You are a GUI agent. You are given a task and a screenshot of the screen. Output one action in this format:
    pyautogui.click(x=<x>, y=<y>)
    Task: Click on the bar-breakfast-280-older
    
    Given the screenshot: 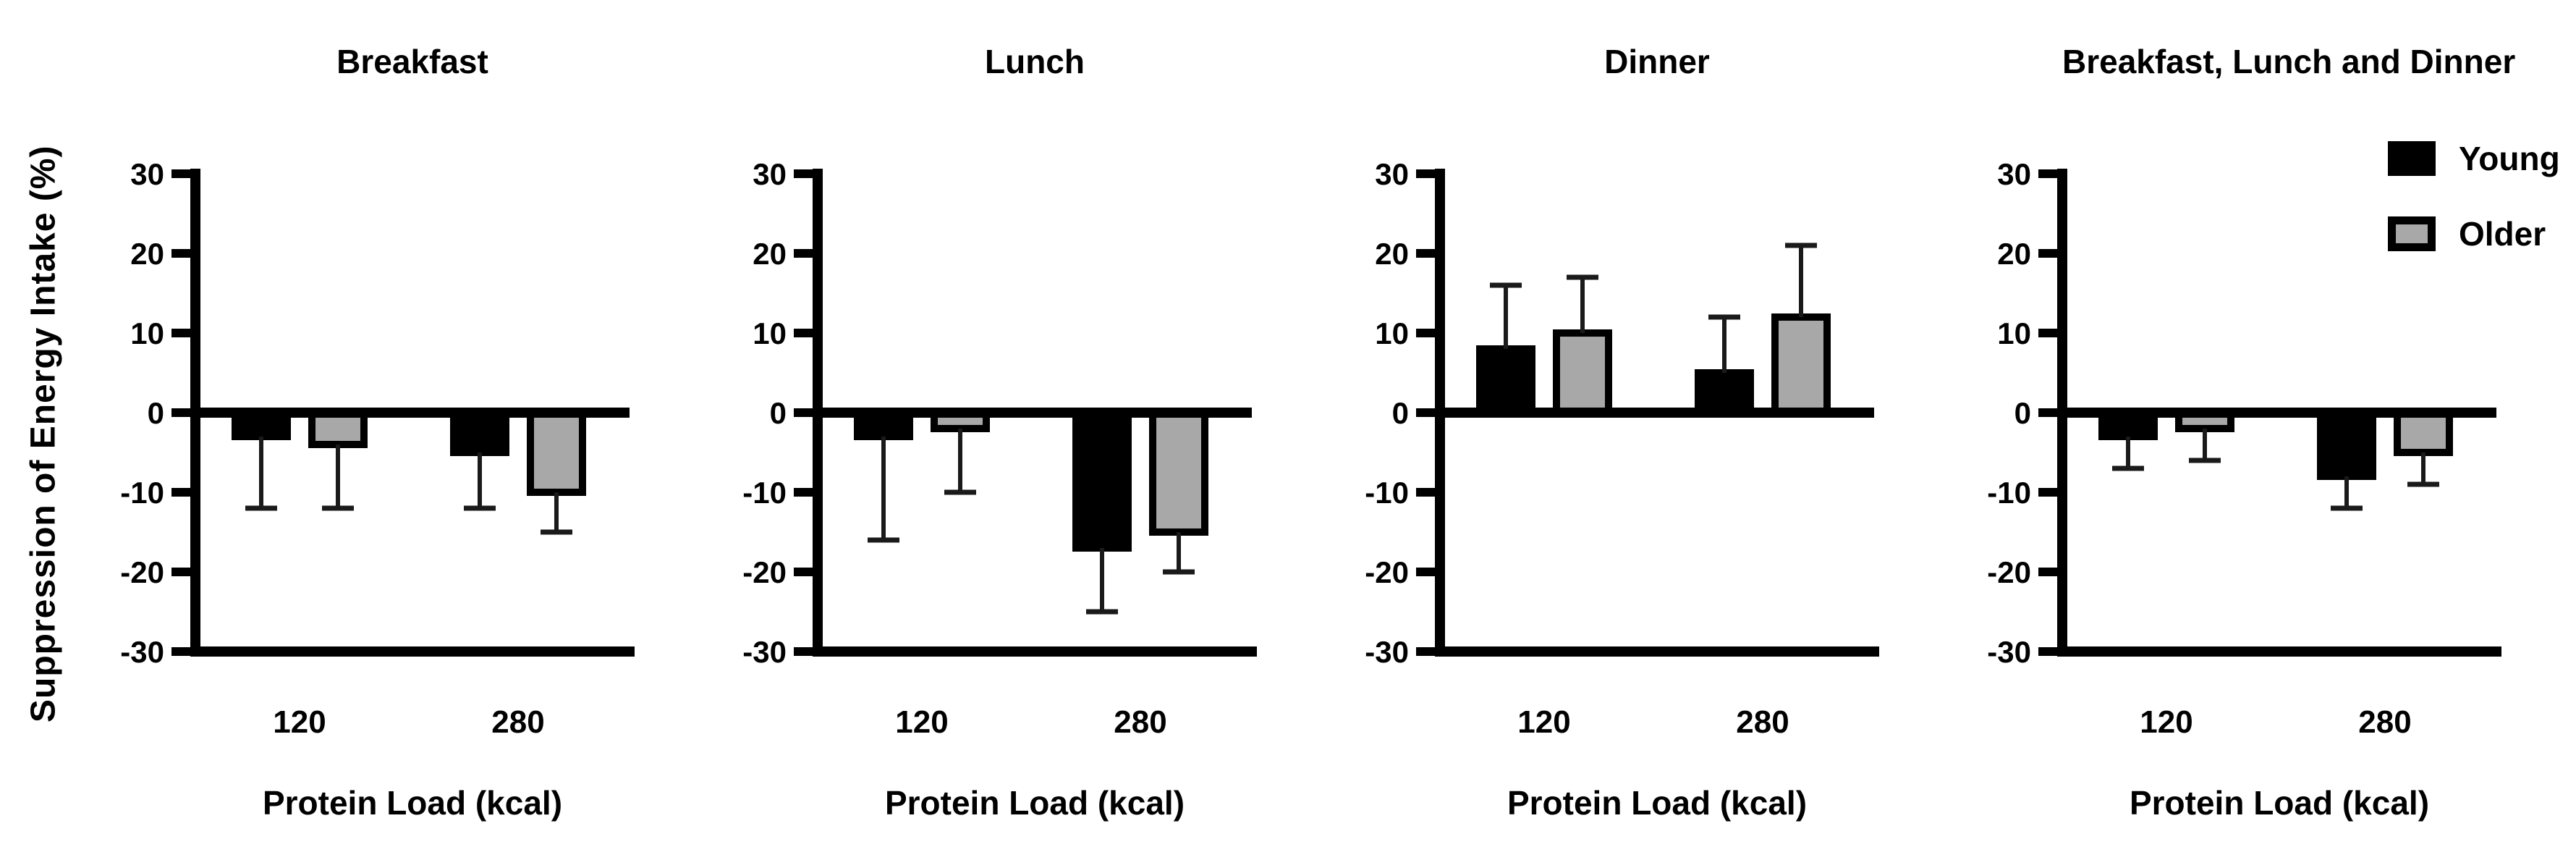 What is the action you would take?
    pyautogui.click(x=556, y=452)
    